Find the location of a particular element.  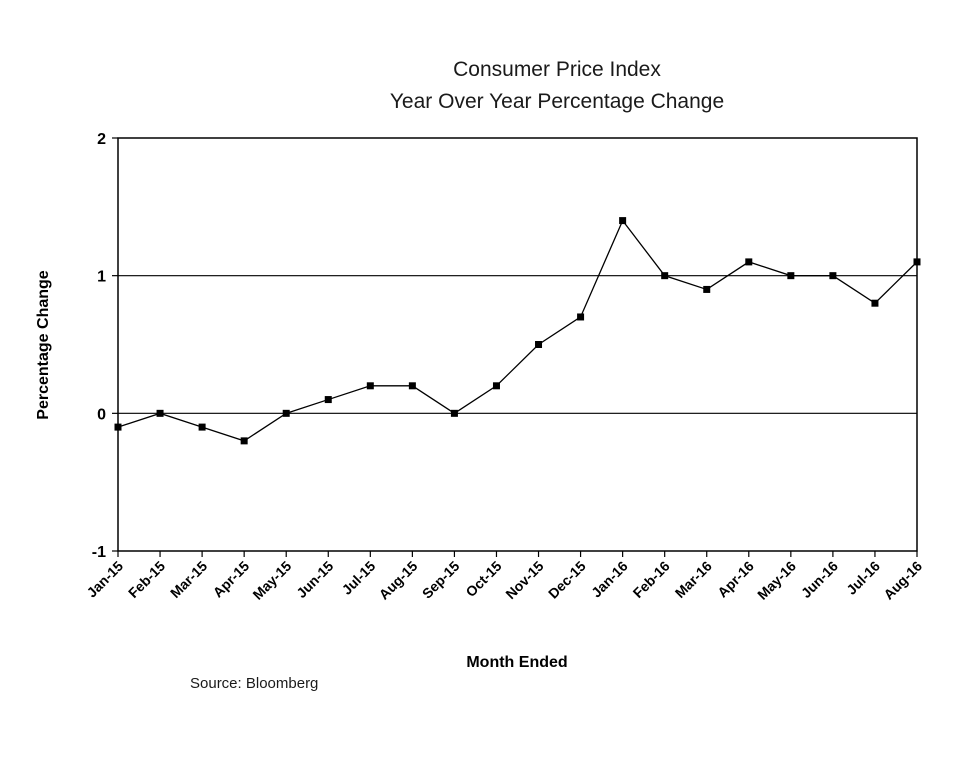

x-tick-label: Apr-15 is located at coordinates (231, 579).